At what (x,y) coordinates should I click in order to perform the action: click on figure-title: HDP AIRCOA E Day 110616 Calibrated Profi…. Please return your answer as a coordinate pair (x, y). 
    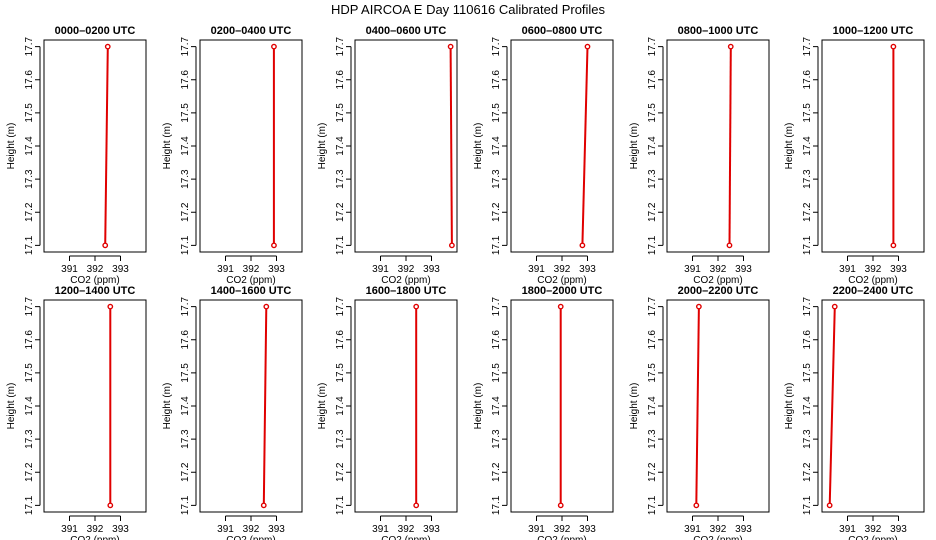
    Looking at the image, I should click on (468, 9).